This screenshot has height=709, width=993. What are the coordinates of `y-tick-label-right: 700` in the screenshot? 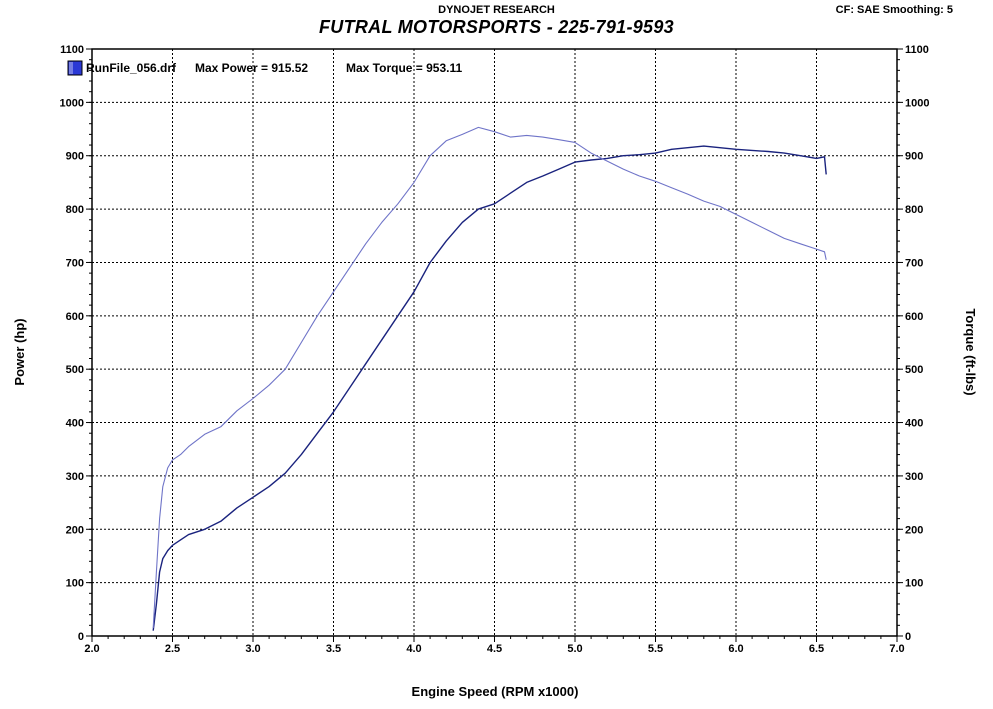 It's located at (914, 263).